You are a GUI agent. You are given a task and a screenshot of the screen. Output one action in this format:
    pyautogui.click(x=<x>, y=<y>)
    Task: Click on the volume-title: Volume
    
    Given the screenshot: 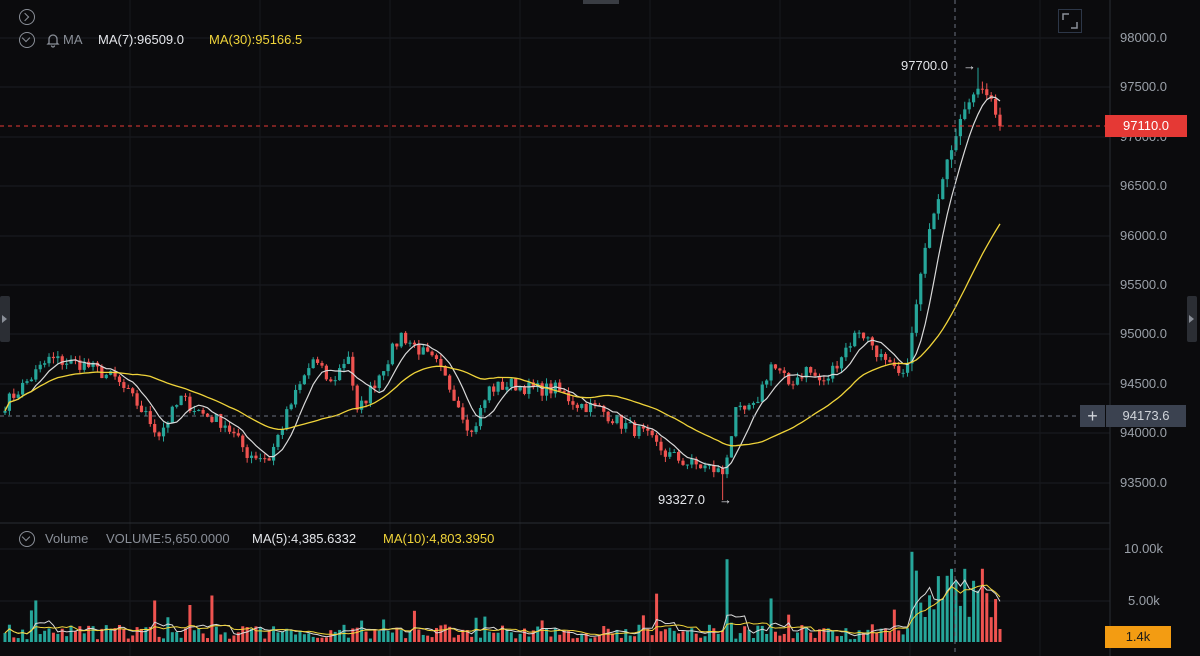 What is the action you would take?
    pyautogui.click(x=67, y=538)
    